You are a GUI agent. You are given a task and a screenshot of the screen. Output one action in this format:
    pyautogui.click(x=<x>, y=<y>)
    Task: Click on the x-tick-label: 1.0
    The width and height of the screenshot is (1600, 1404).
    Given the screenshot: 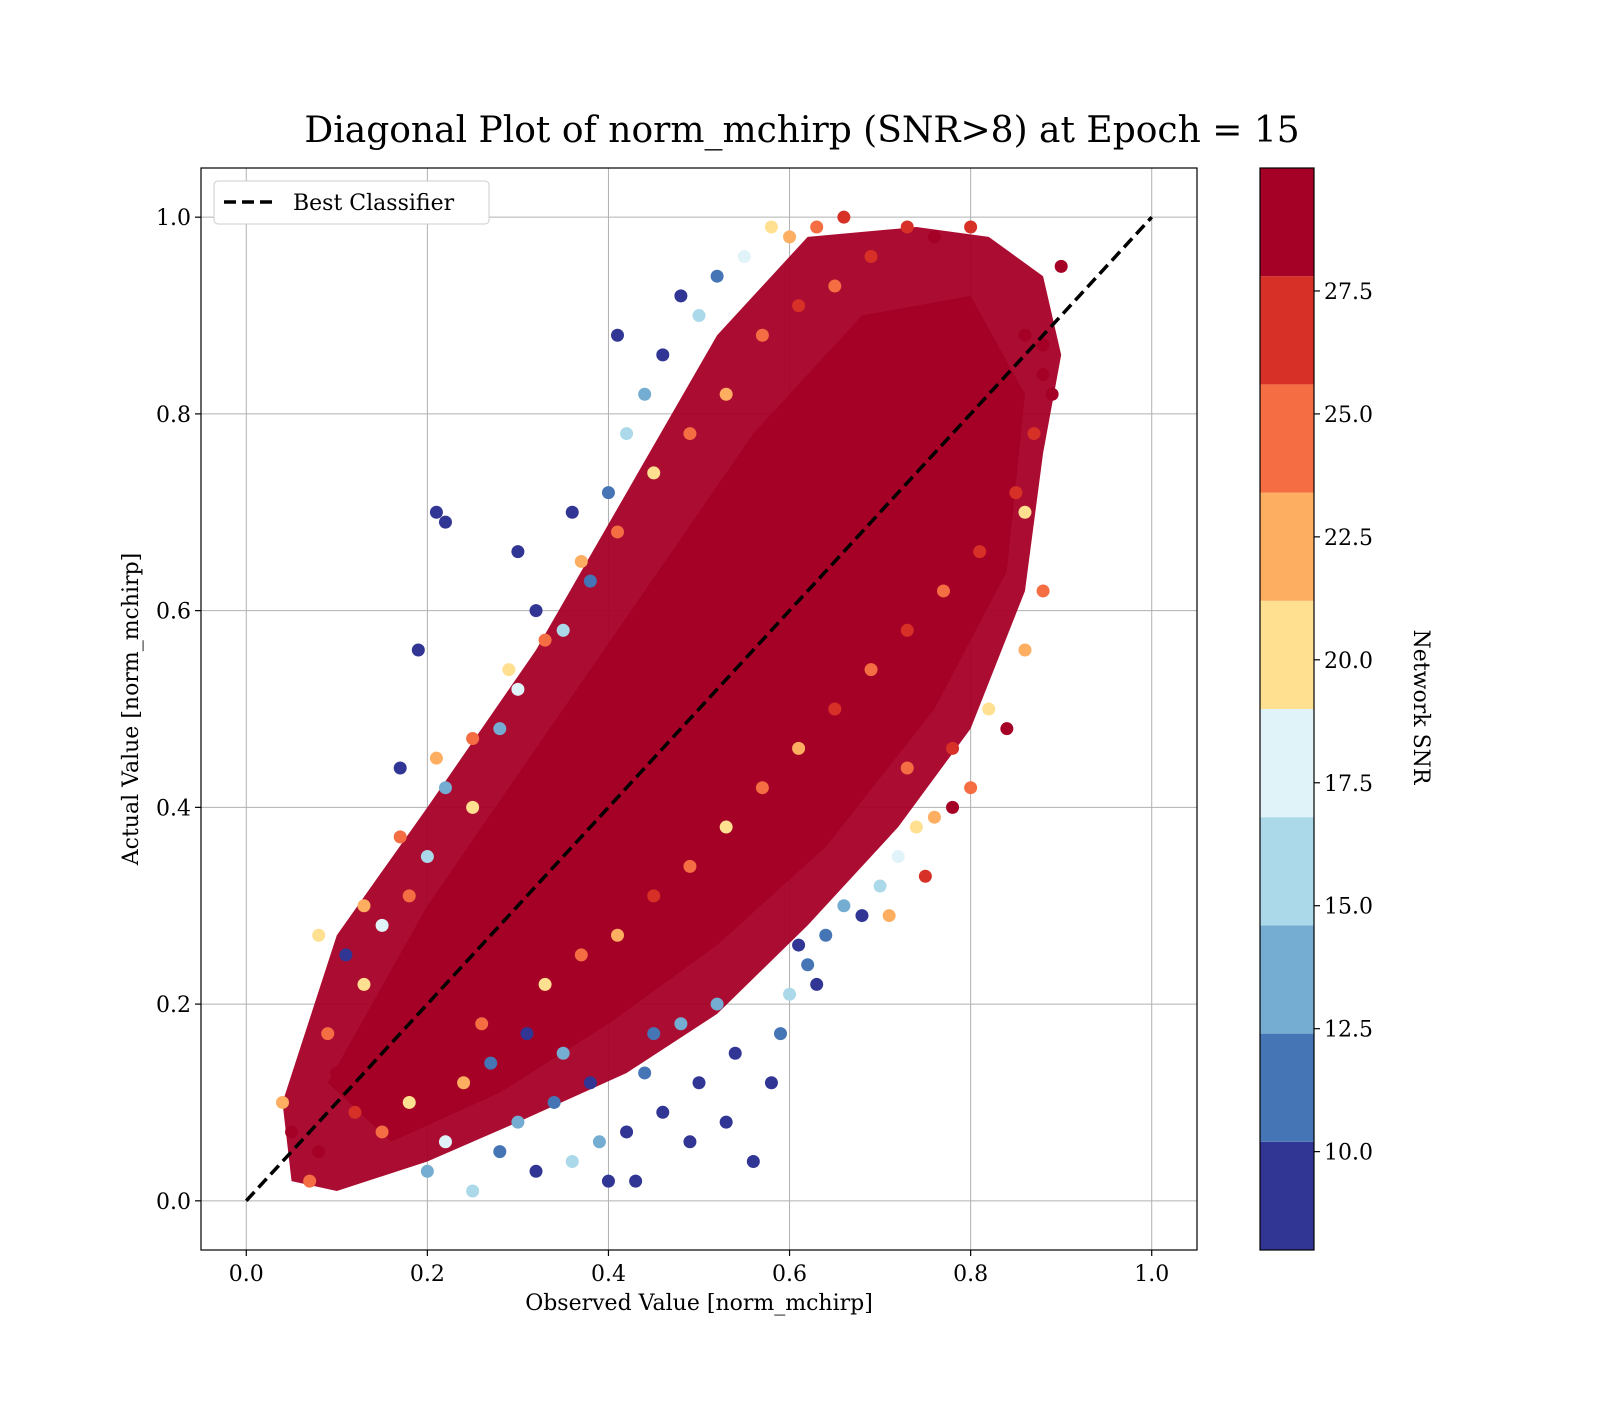 What is the action you would take?
    pyautogui.click(x=1151, y=1274)
    